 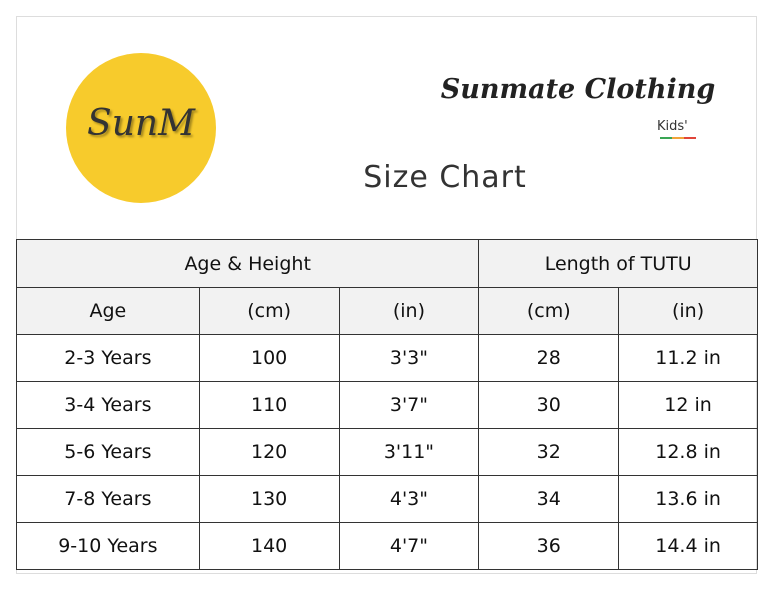 What do you see at coordinates (549, 358) in the screenshot?
I see `cell: 28` at bounding box center [549, 358].